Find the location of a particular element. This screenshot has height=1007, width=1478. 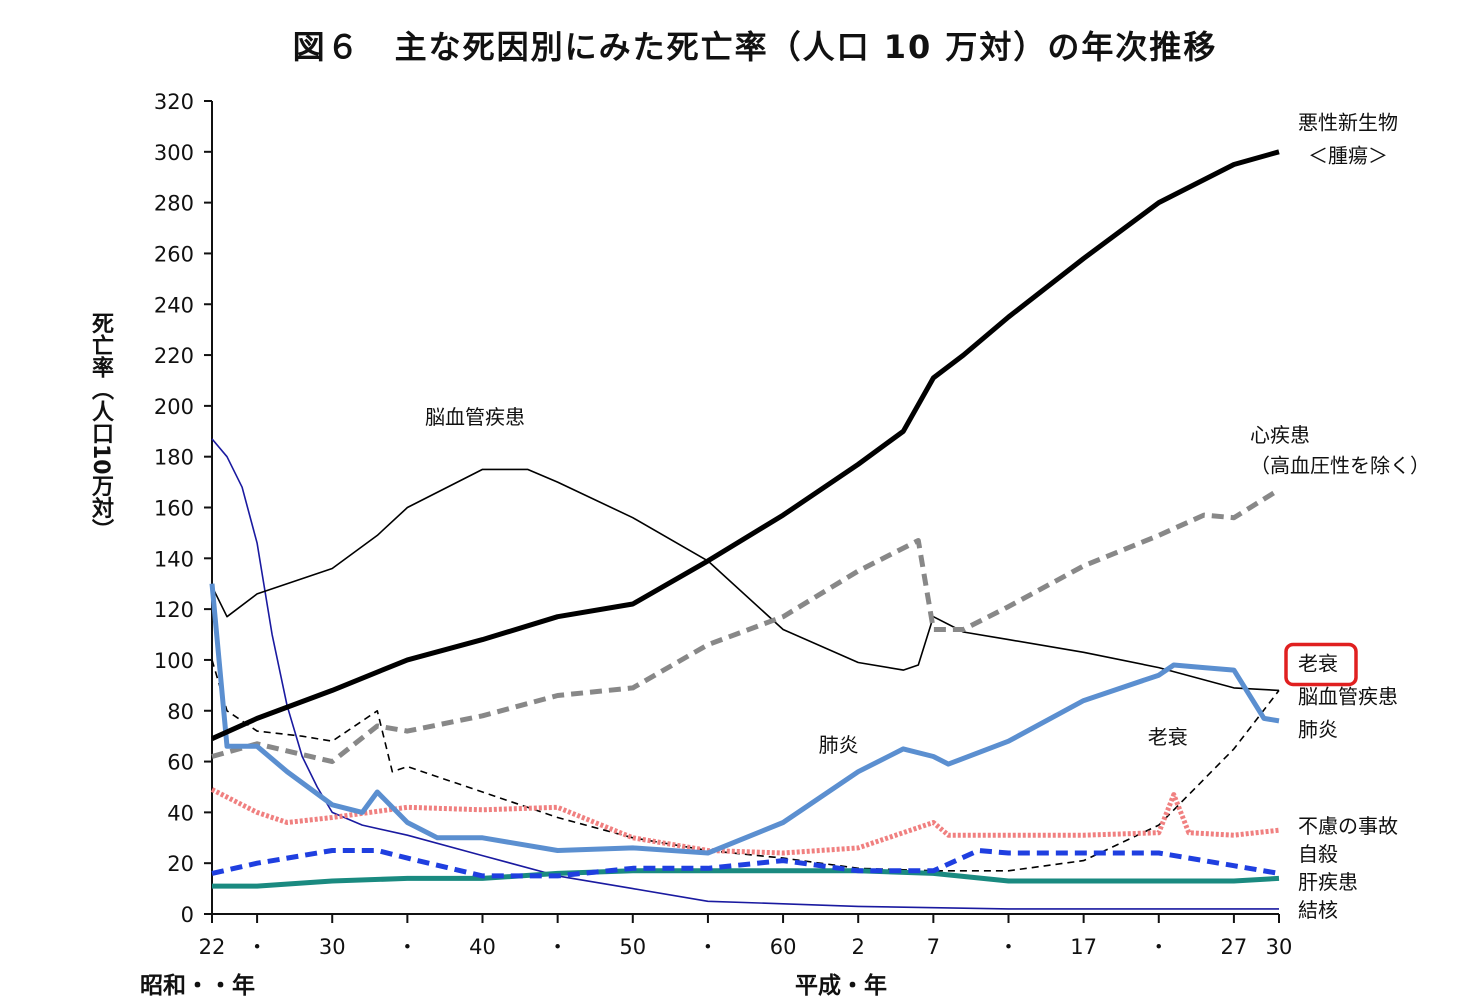

y-tick-label: 260 is located at coordinates (174, 254).